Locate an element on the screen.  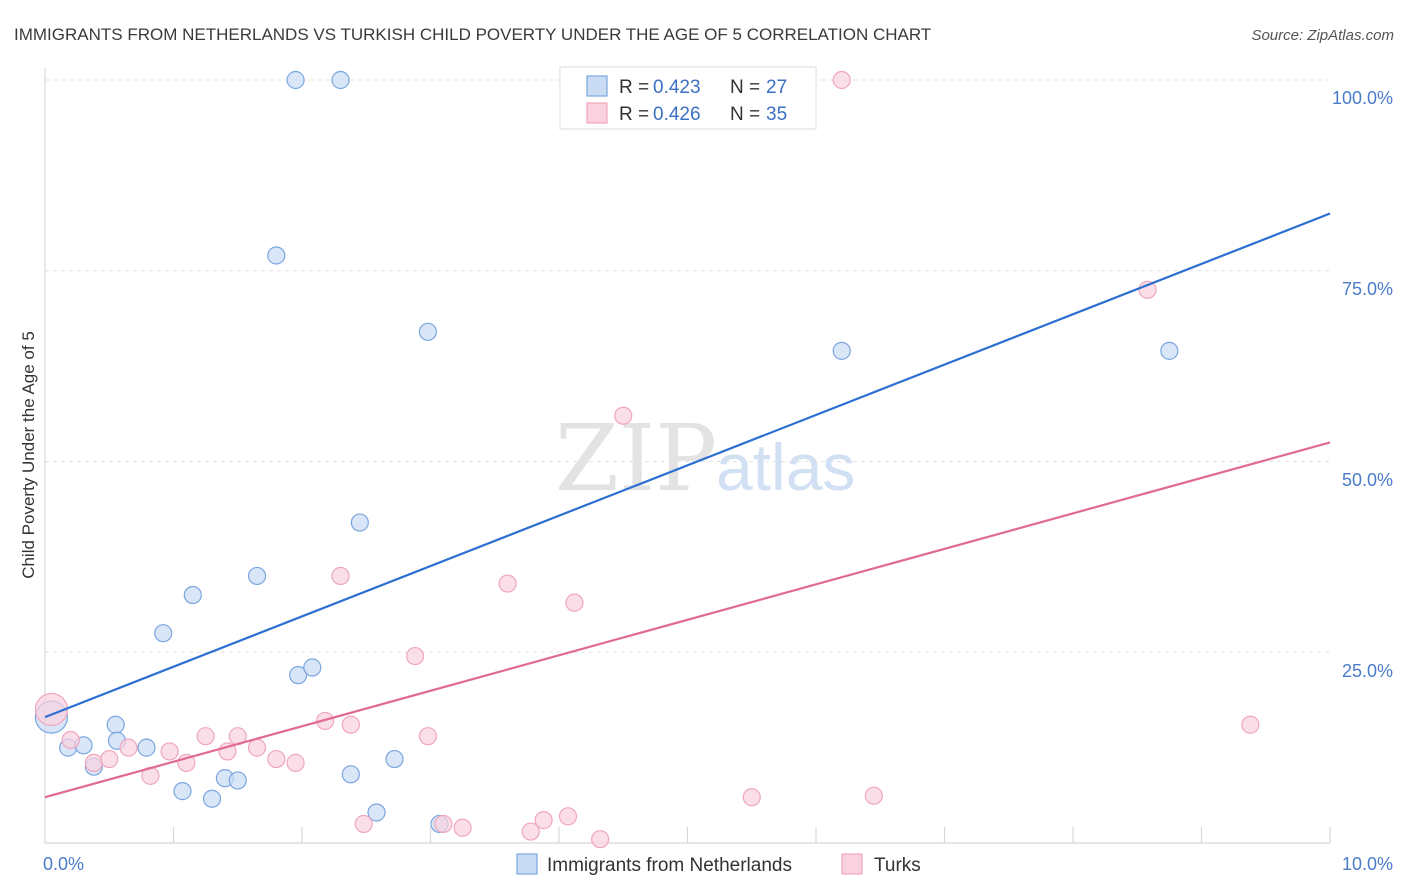
chart-source: Source: ZipAtlas.com is located at coordinates (1322, 35).